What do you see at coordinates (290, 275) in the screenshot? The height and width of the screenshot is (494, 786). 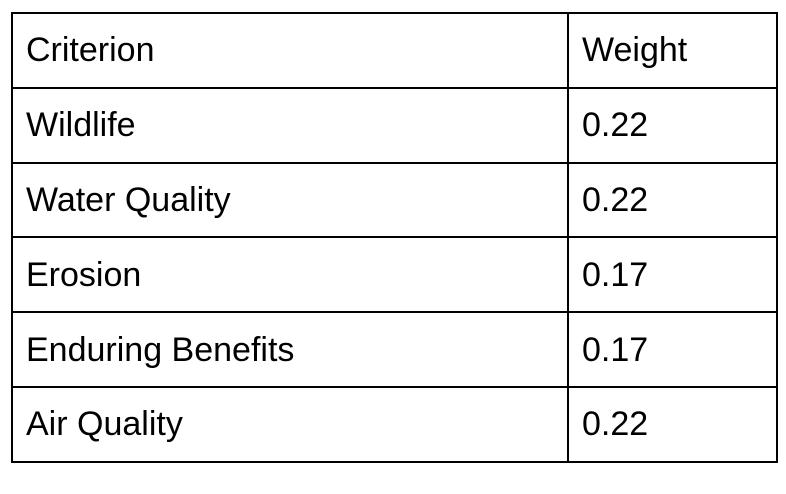 I see `criterion-cell: Erosion` at bounding box center [290, 275].